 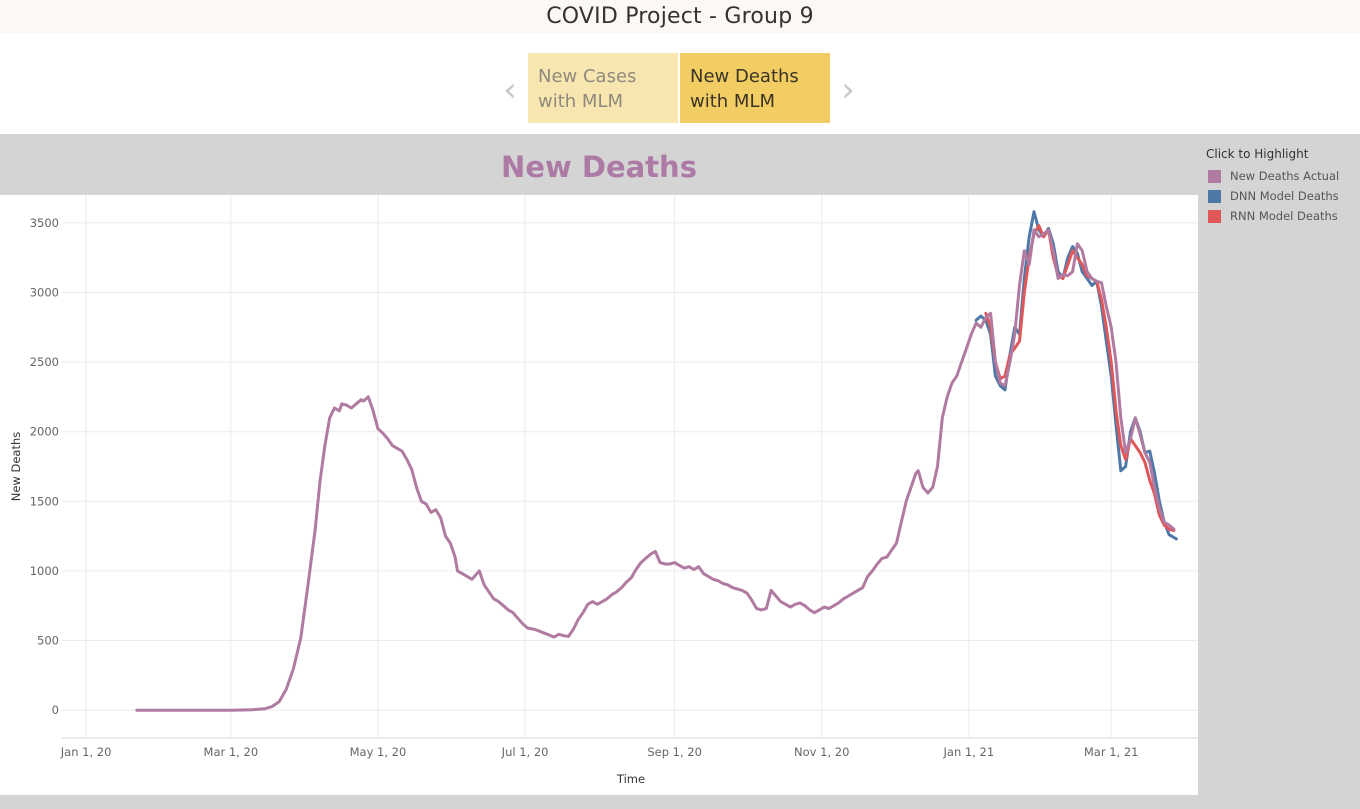 What do you see at coordinates (599, 167) in the screenshot?
I see `chart-title: New Deaths` at bounding box center [599, 167].